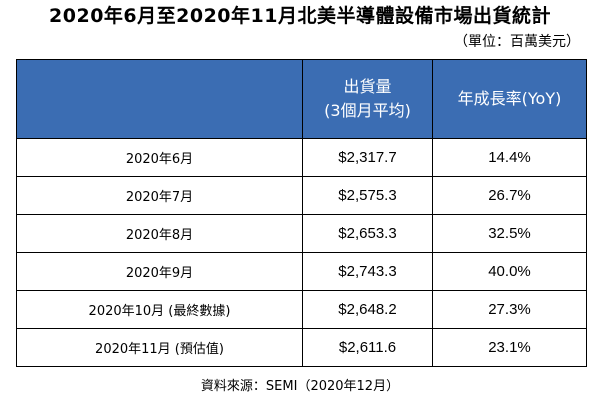 This screenshot has width=600, height=400. What do you see at coordinates (509, 271) in the screenshot?
I see `row-yoy: 40.0%` at bounding box center [509, 271].